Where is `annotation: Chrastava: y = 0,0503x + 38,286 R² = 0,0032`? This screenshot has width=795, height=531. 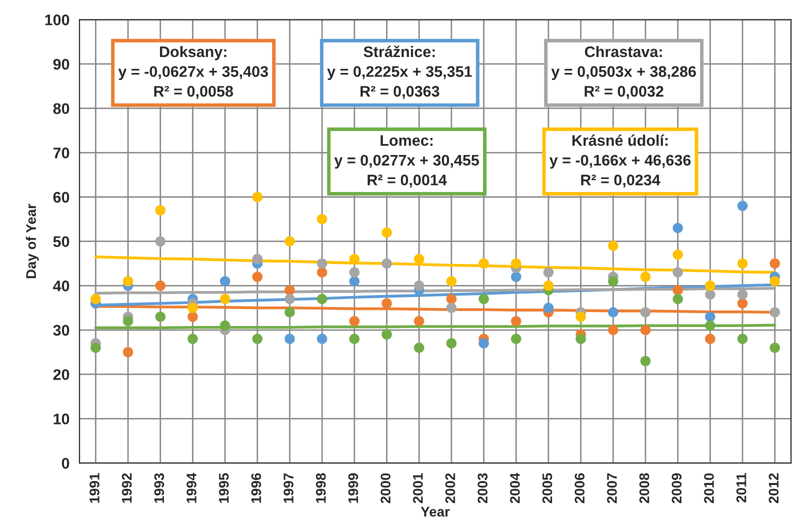
annotation: Chrastava: y = 0,0503x + 38,286 R² = 0,0032 is located at coordinates (623, 72).